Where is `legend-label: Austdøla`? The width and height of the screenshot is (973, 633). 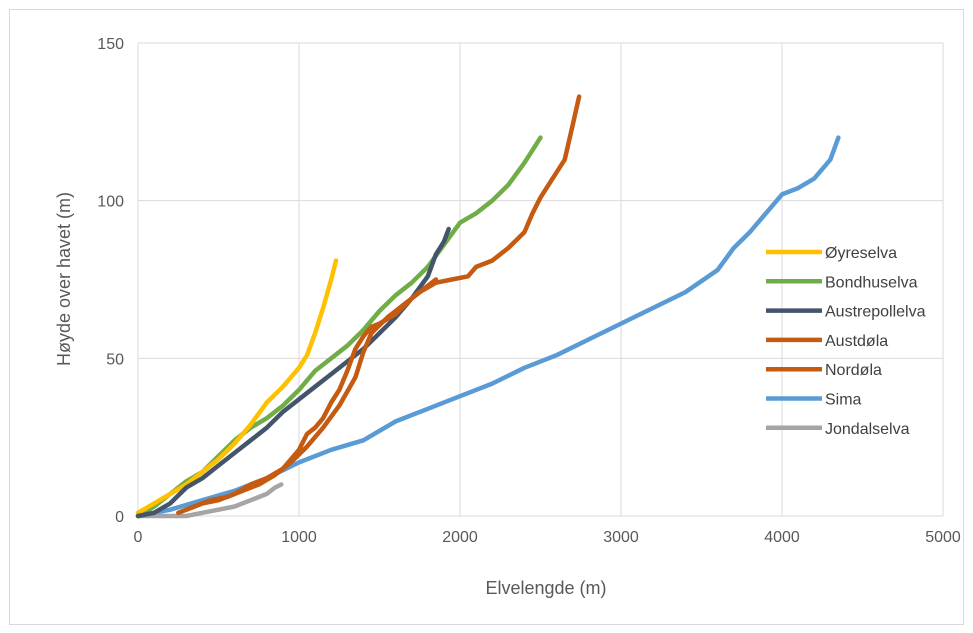
legend-label: Austdøla is located at coordinates (856, 341).